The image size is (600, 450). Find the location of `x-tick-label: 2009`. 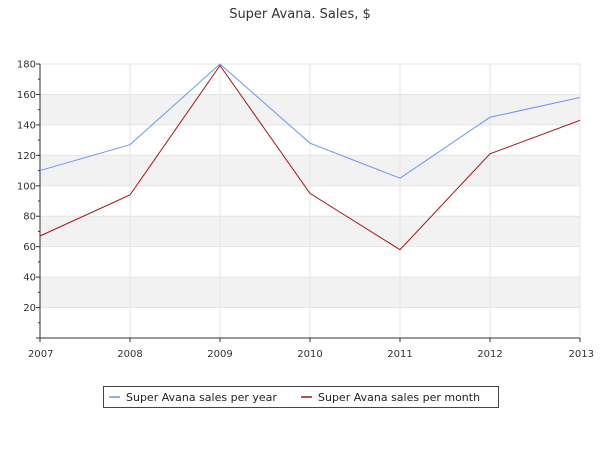

x-tick-label: 2009 is located at coordinates (219, 354).